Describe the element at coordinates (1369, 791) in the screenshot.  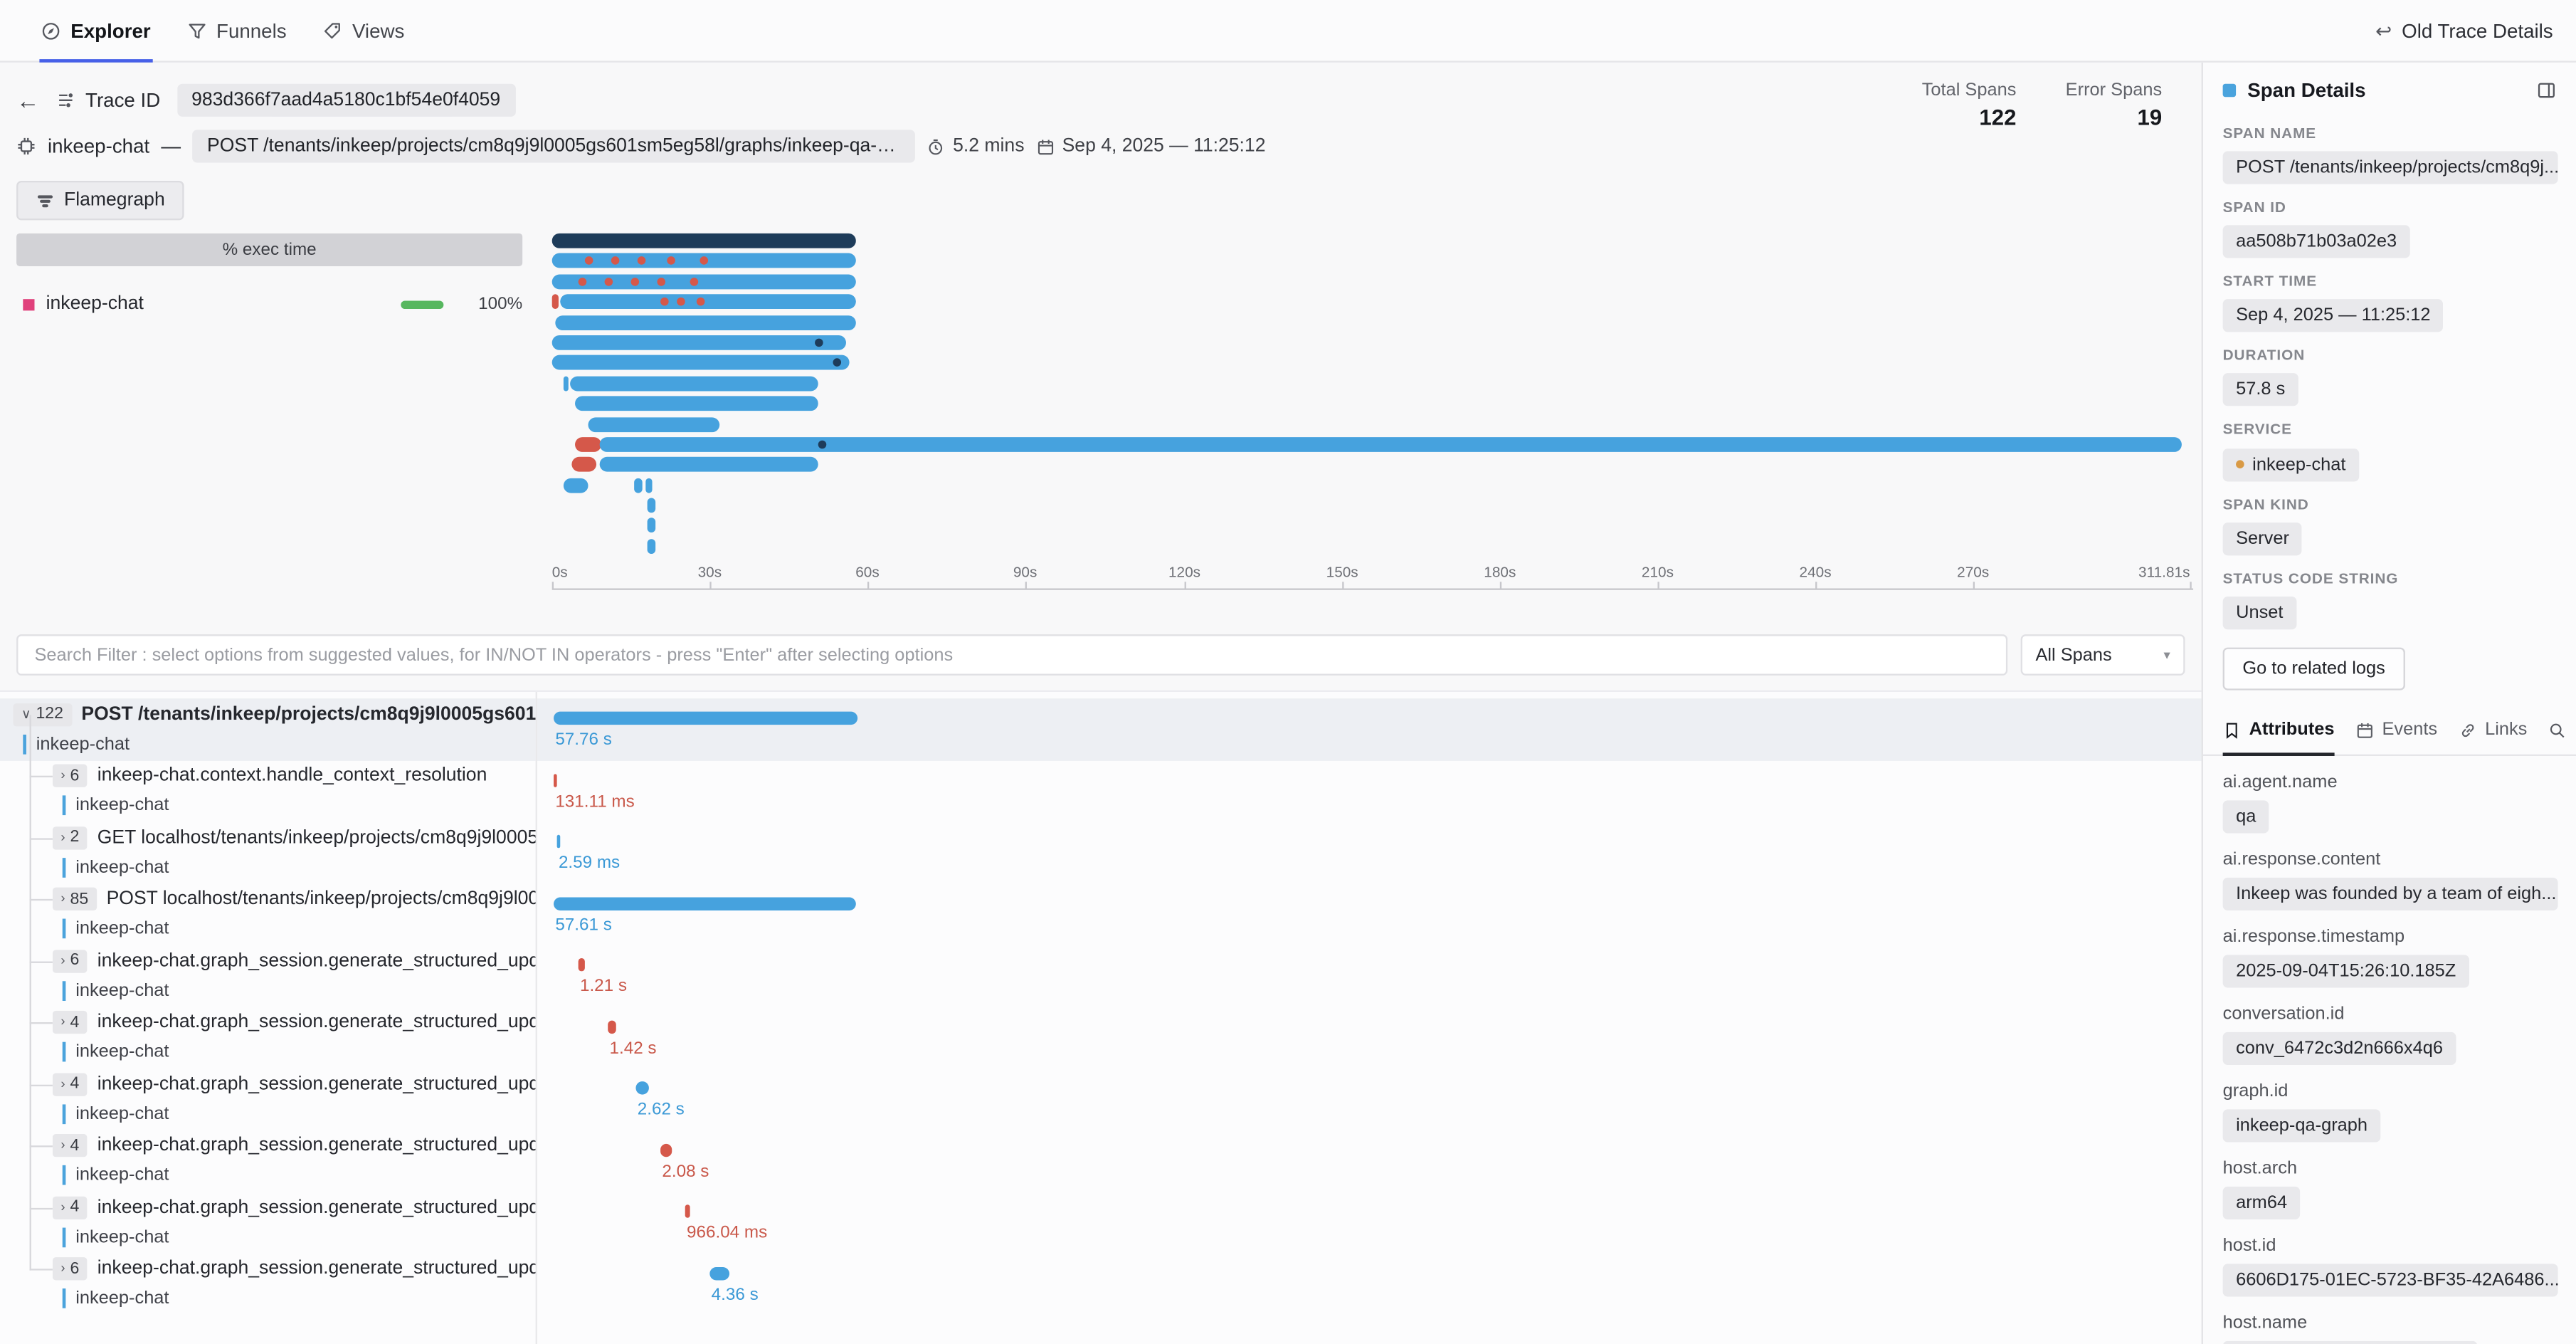
I see `waterfall-row: 131.11 ms` at that location.